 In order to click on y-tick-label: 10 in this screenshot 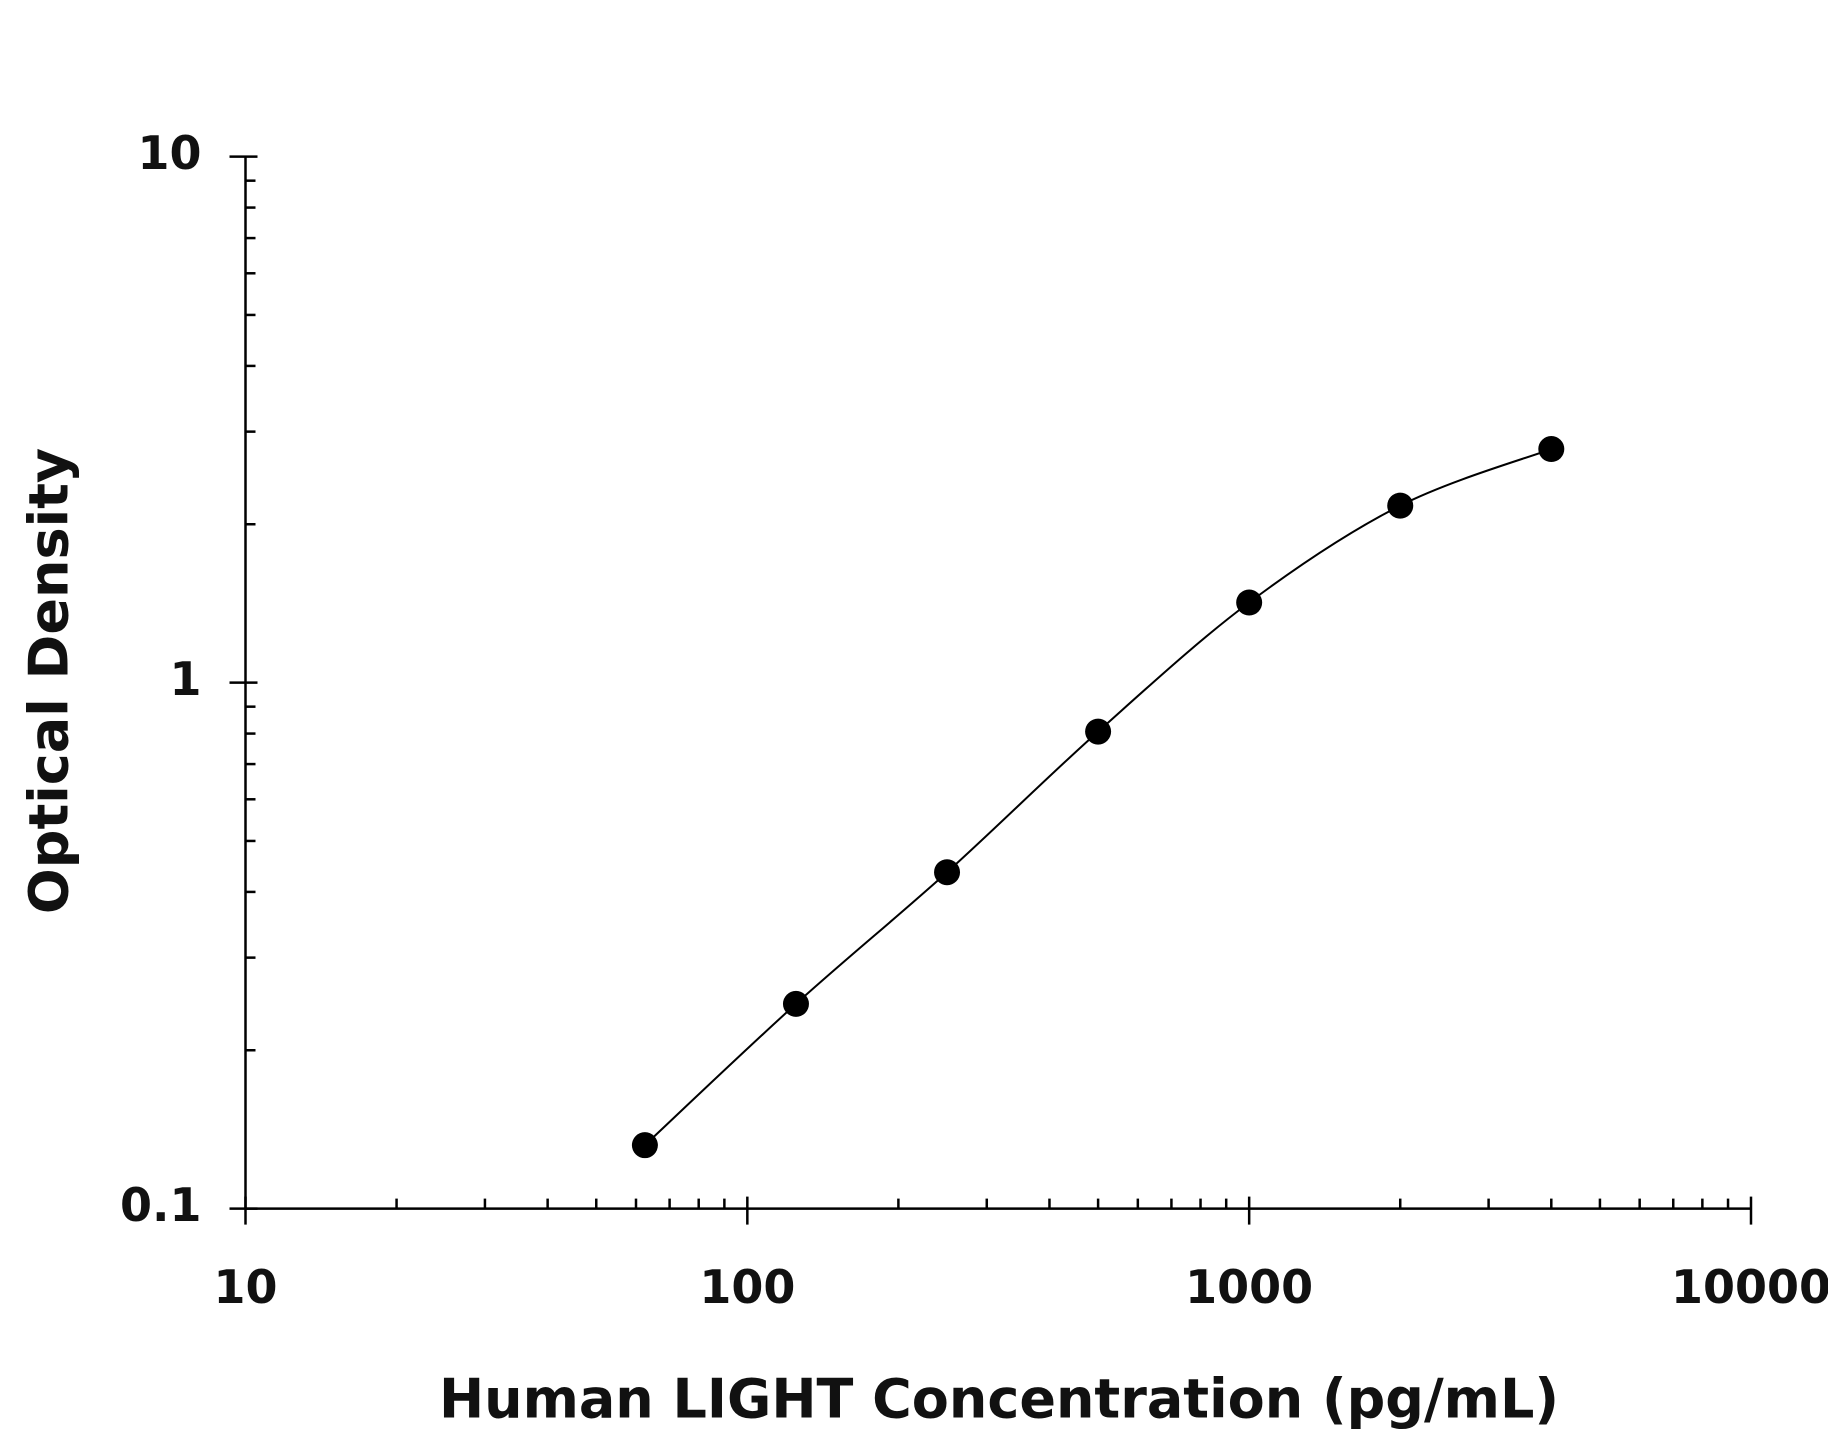, I will do `click(169, 153)`.